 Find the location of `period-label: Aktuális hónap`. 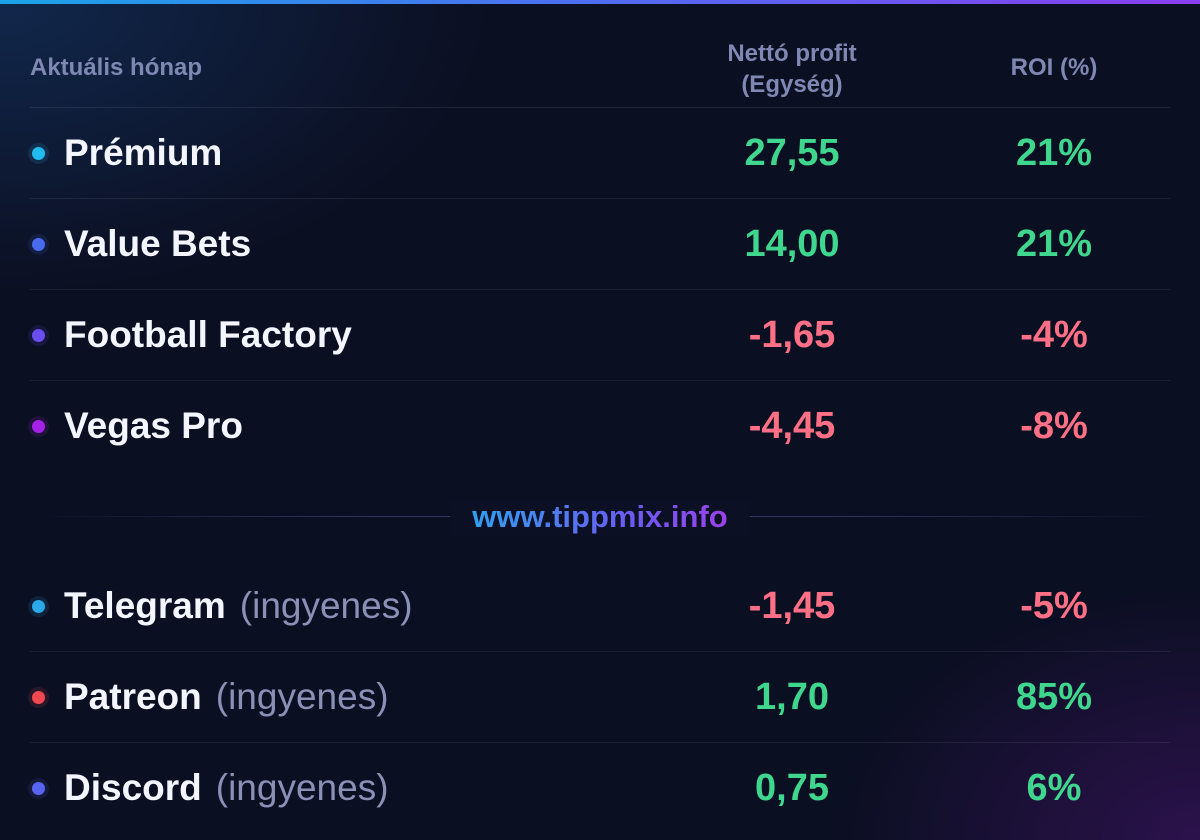

period-label: Aktuális hónap is located at coordinates (116, 67).